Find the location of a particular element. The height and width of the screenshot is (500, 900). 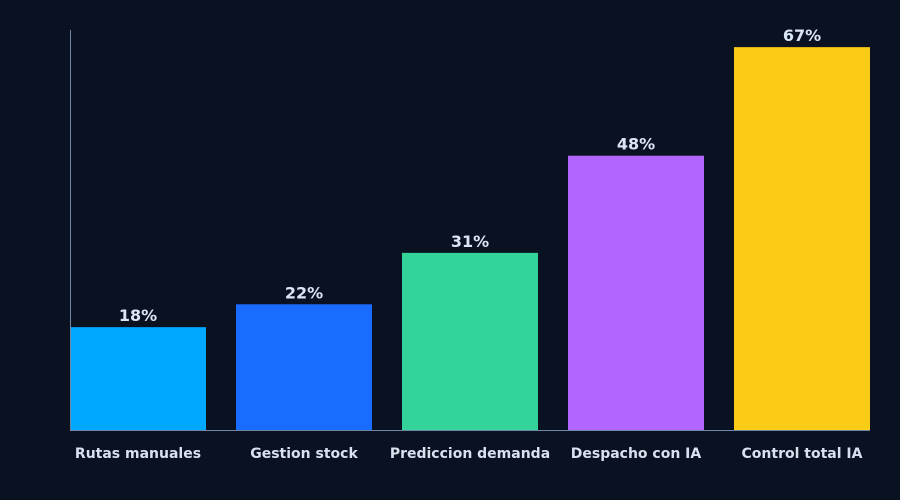

bar-value-label-3: 31% is located at coordinates (470, 241).